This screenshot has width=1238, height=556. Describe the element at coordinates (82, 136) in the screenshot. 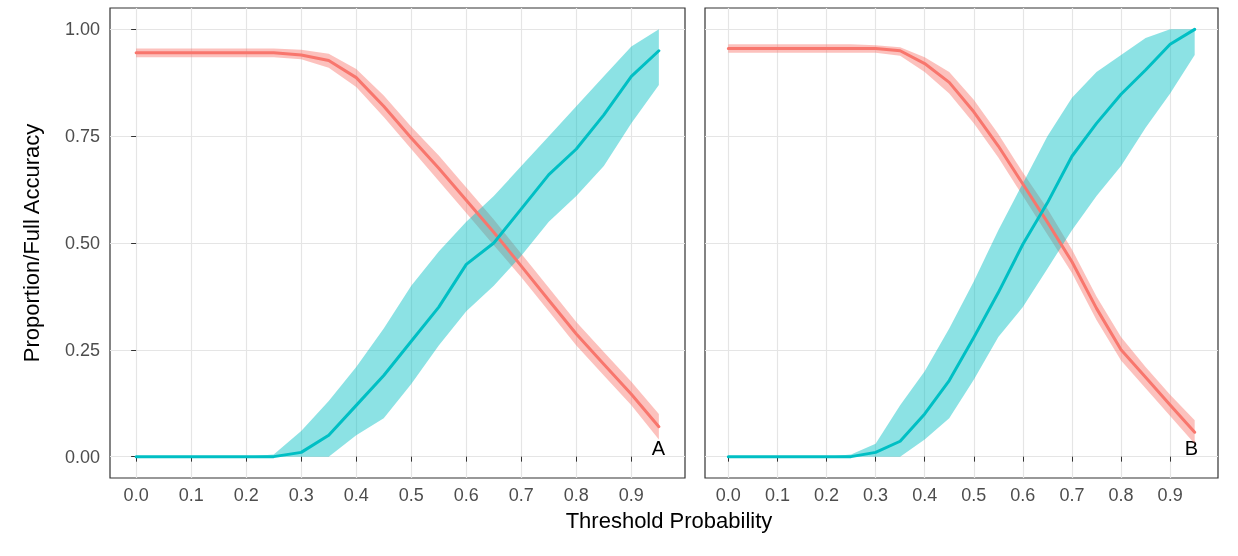

I see `y-tick-label: 0.75` at that location.